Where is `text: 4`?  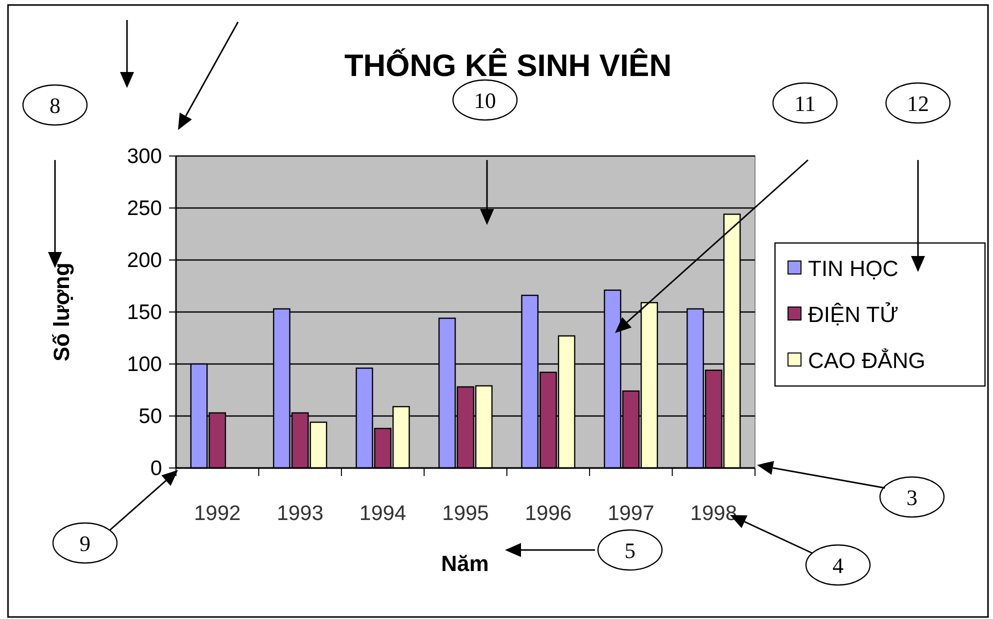
text: 4 is located at coordinates (838, 565).